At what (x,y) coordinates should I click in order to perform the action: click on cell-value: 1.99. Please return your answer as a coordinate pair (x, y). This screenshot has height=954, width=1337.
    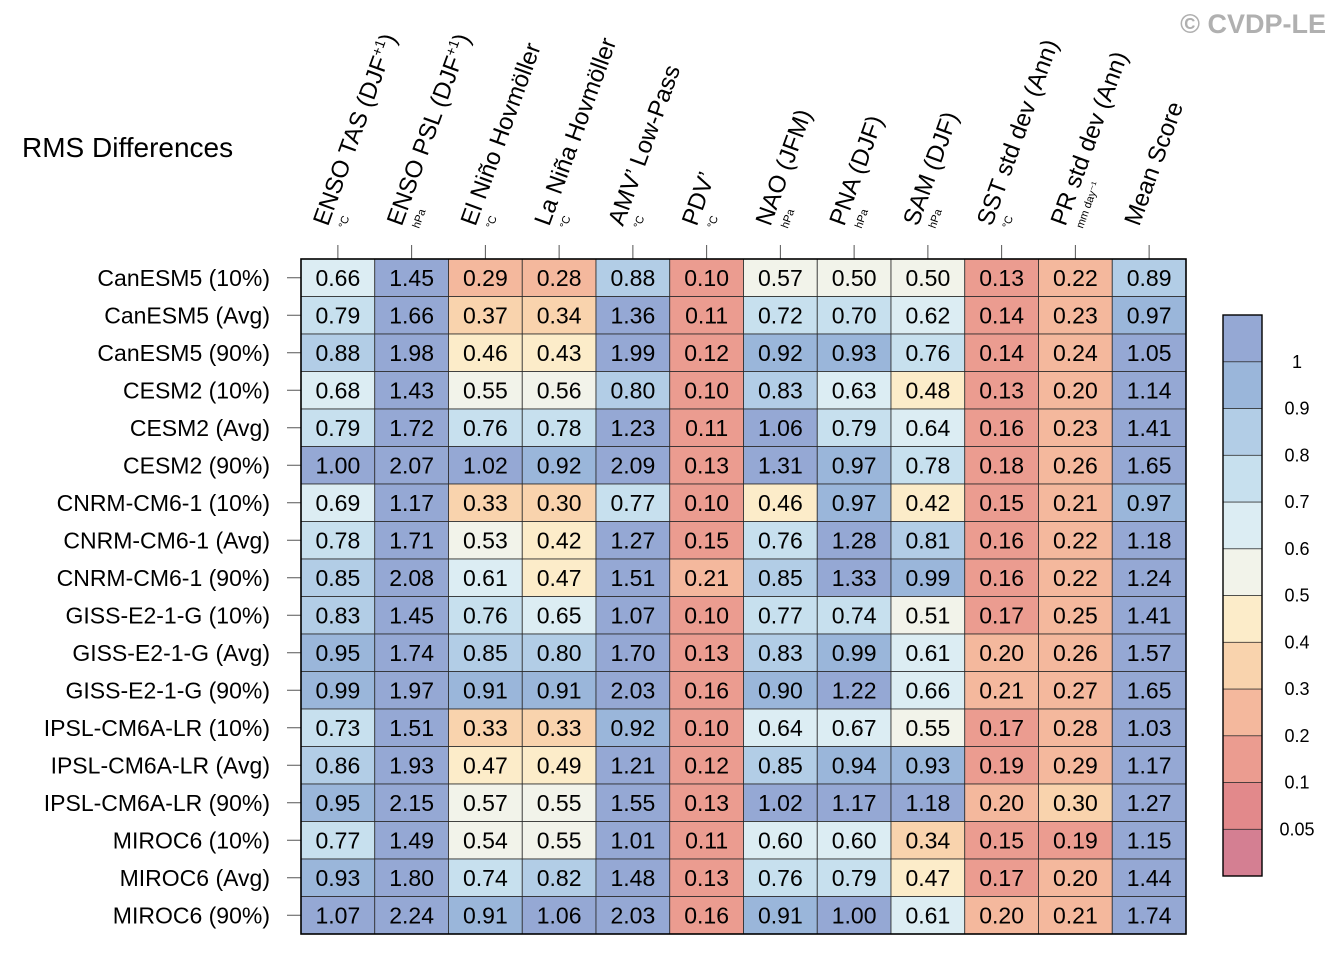
    Looking at the image, I should click on (632, 353).